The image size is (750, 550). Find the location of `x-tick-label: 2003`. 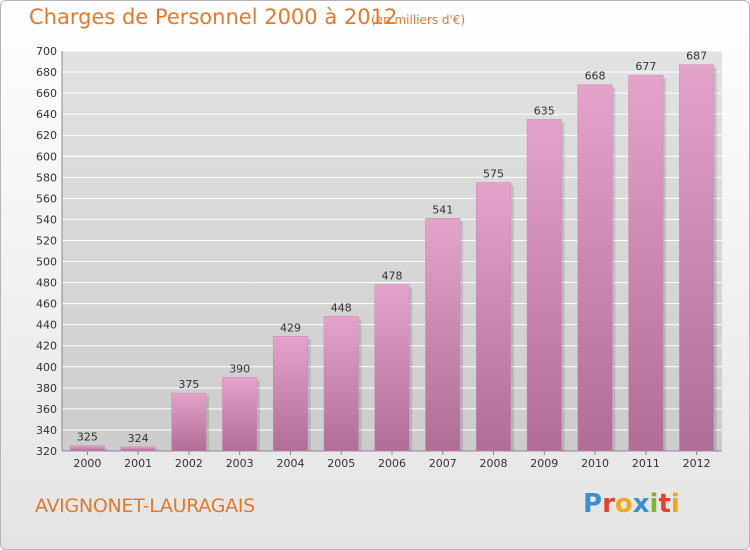

x-tick-label: 2003 is located at coordinates (240, 463).